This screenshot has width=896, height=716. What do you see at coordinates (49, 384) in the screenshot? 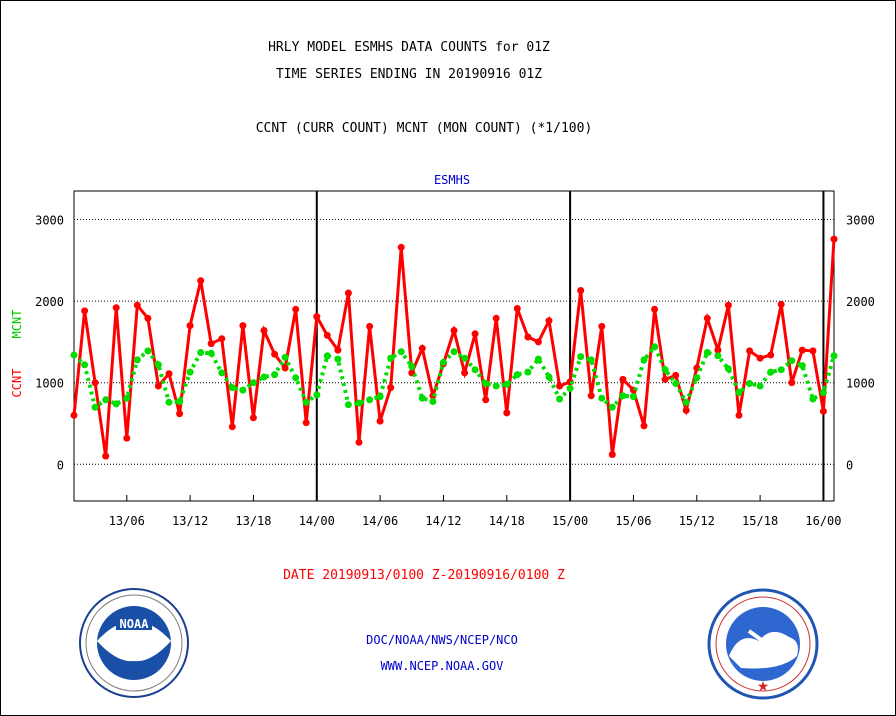
I see `y-tick-label-left: 1000` at bounding box center [49, 384].